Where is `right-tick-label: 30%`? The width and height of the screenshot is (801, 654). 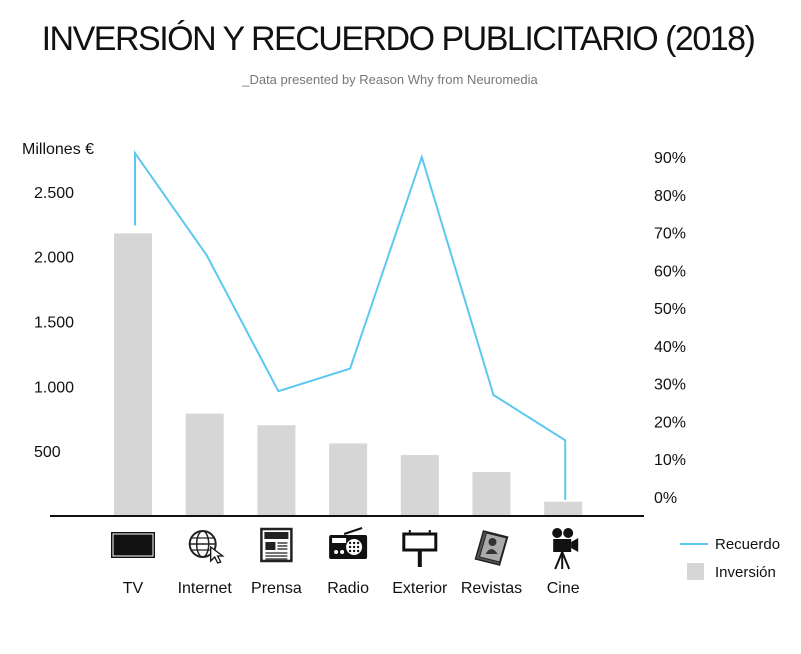 right-tick-label: 30% is located at coordinates (670, 385).